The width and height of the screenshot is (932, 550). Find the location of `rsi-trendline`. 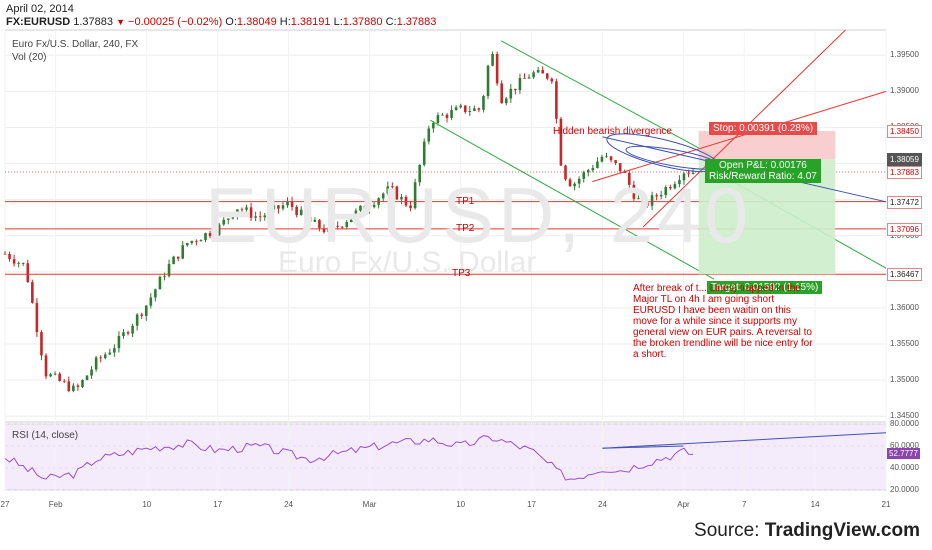

rsi-trendline is located at coordinates (744, 440).